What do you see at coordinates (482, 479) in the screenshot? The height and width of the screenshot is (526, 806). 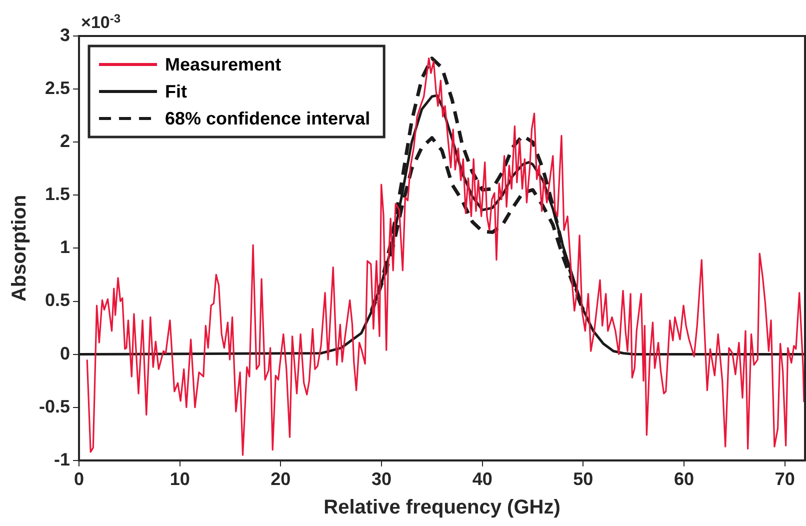 I see `x-tick-label: 40` at bounding box center [482, 479].